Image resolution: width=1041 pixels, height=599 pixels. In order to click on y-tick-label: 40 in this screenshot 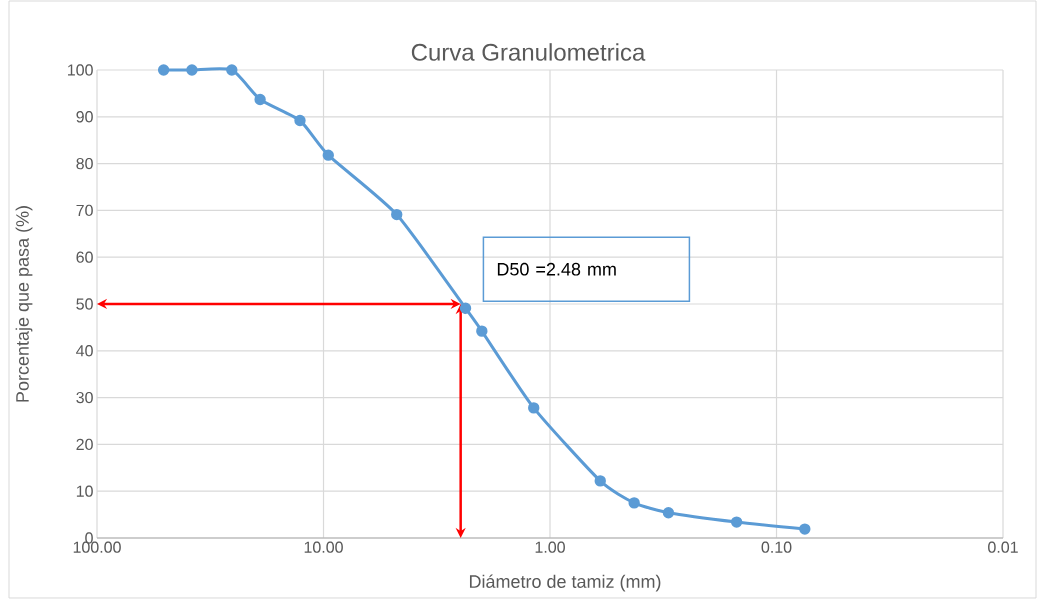, I will do `click(84, 351)`.